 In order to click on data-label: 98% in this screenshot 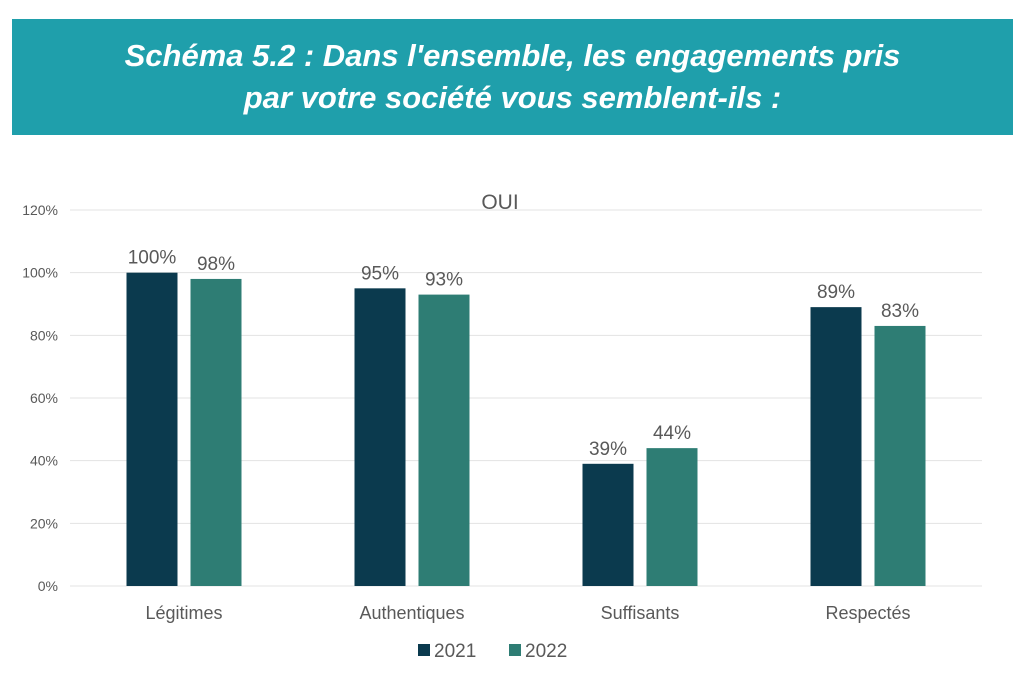, I will do `click(216, 264)`.